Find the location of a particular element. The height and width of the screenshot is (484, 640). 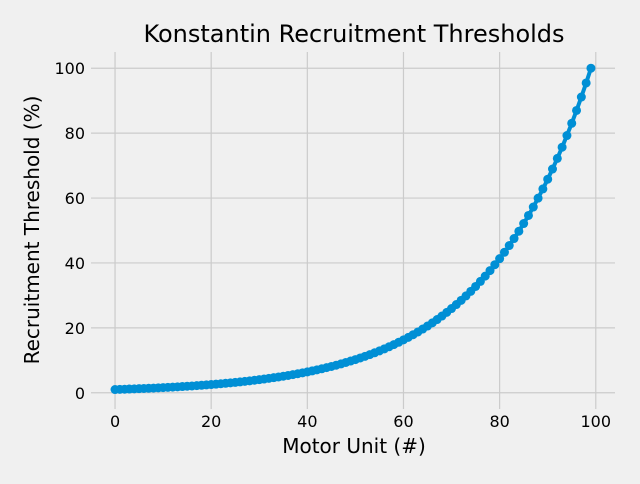

y-axis-ticks: 0 20 40 60 80 100 is located at coordinates (69, 231).